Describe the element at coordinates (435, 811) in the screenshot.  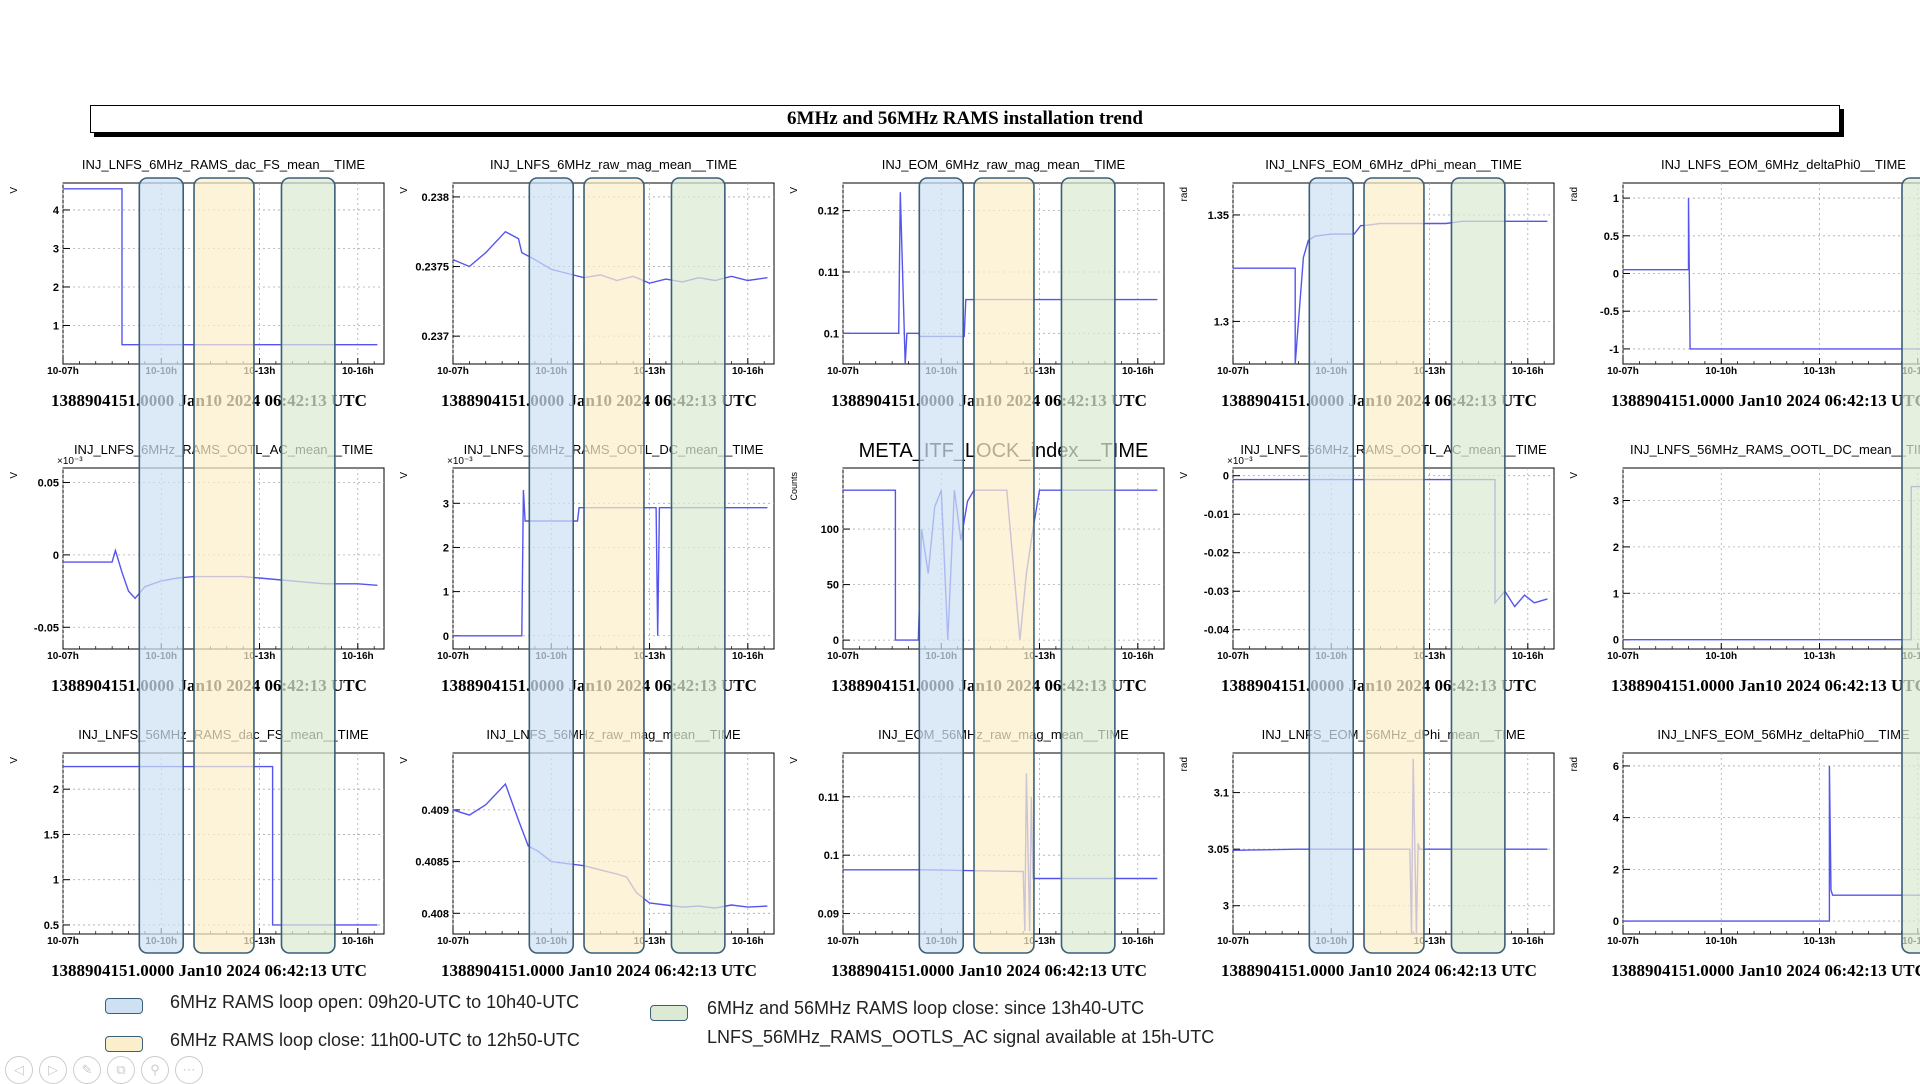
I see `y-tick-label: 0.409` at that location.